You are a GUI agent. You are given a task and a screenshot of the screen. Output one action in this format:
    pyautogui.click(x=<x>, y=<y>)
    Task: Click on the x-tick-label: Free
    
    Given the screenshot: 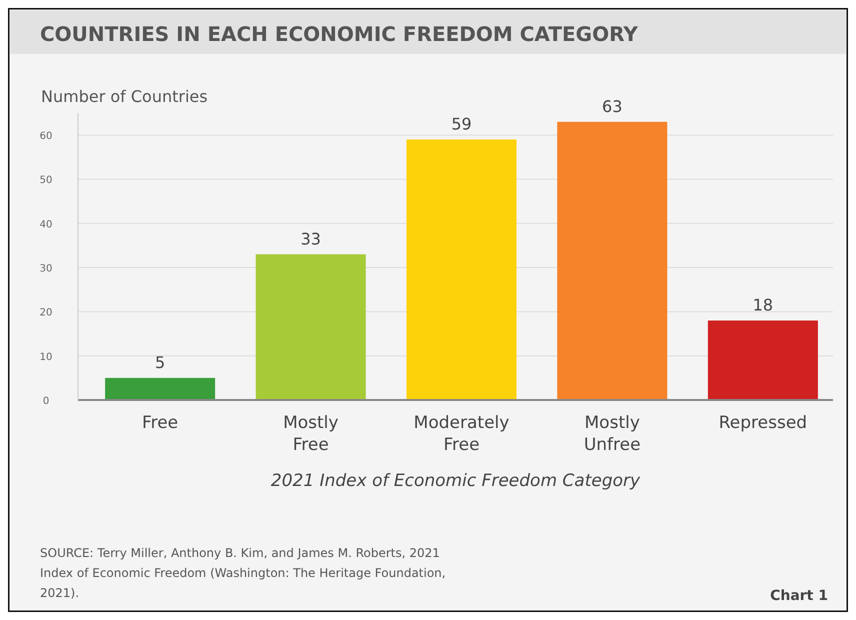 What is the action you would take?
    pyautogui.click(x=160, y=423)
    